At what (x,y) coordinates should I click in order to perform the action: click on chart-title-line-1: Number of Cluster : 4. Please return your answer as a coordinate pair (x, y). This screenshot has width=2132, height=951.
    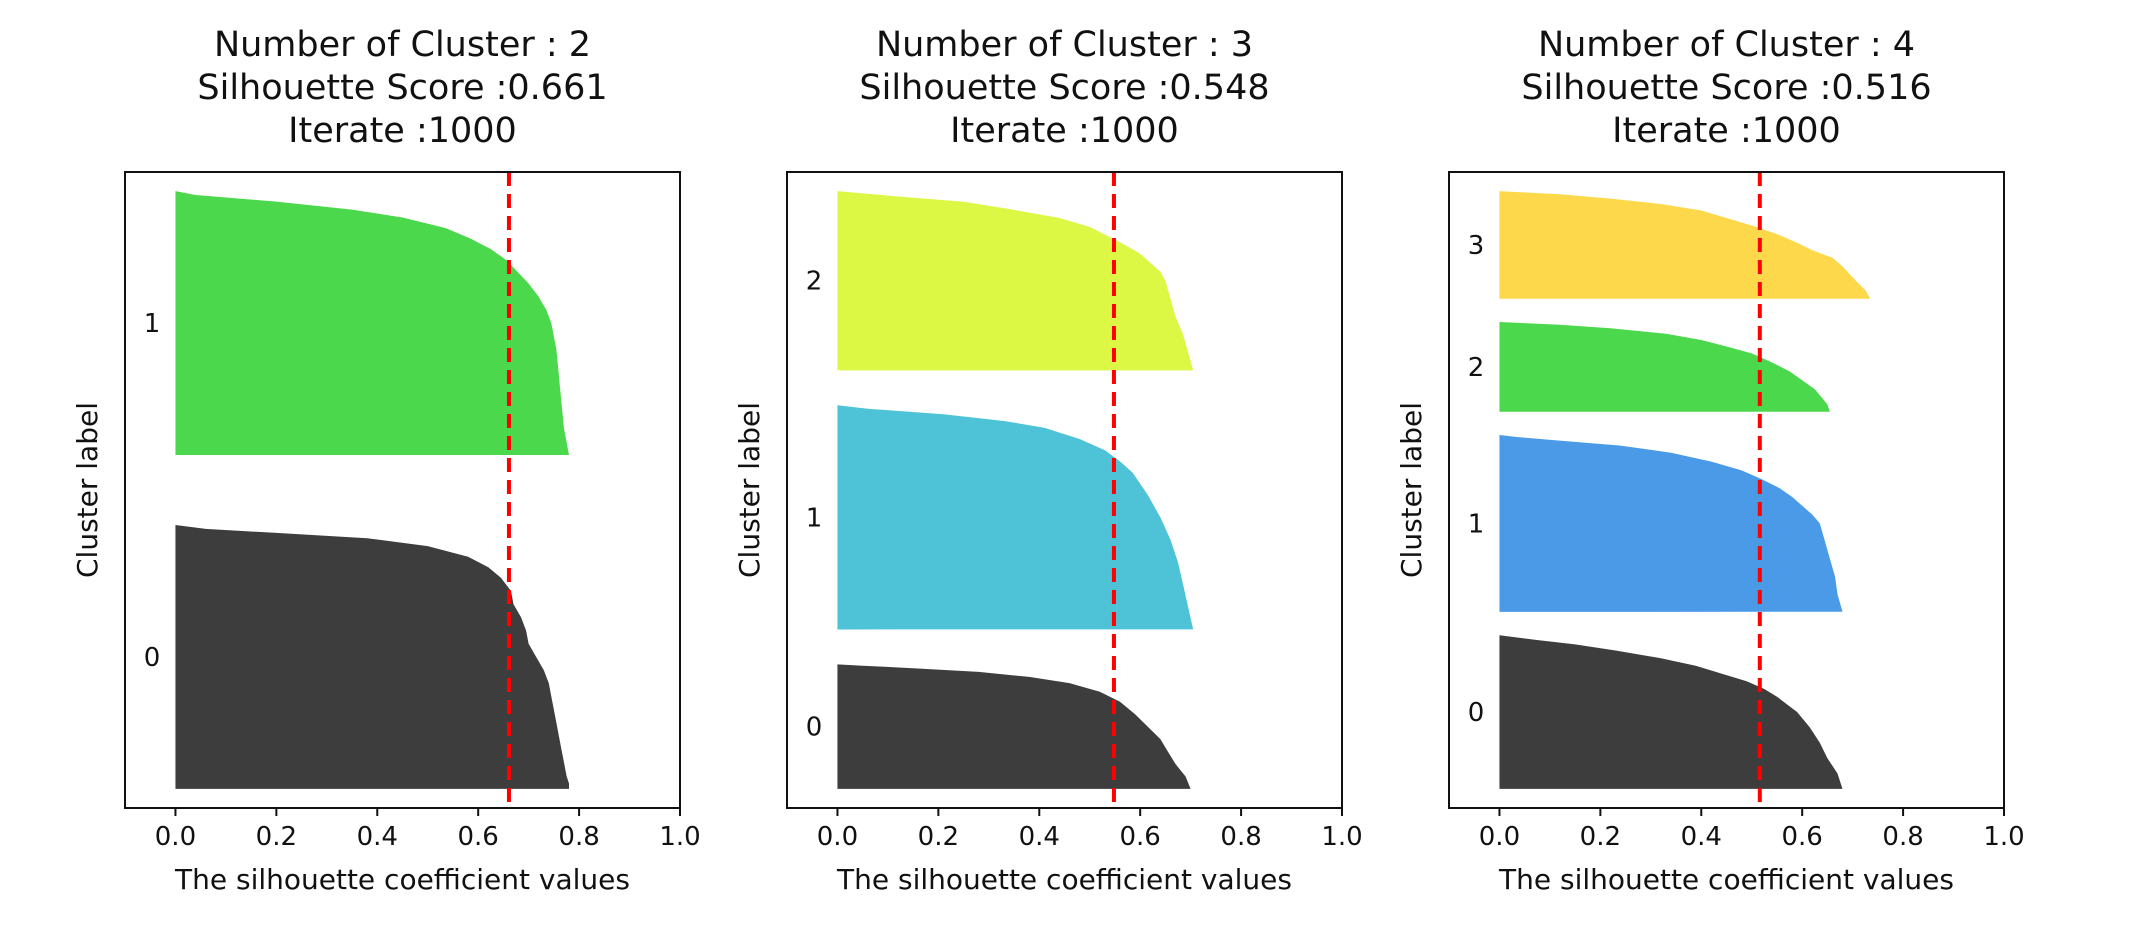
    Looking at the image, I should click on (1726, 45).